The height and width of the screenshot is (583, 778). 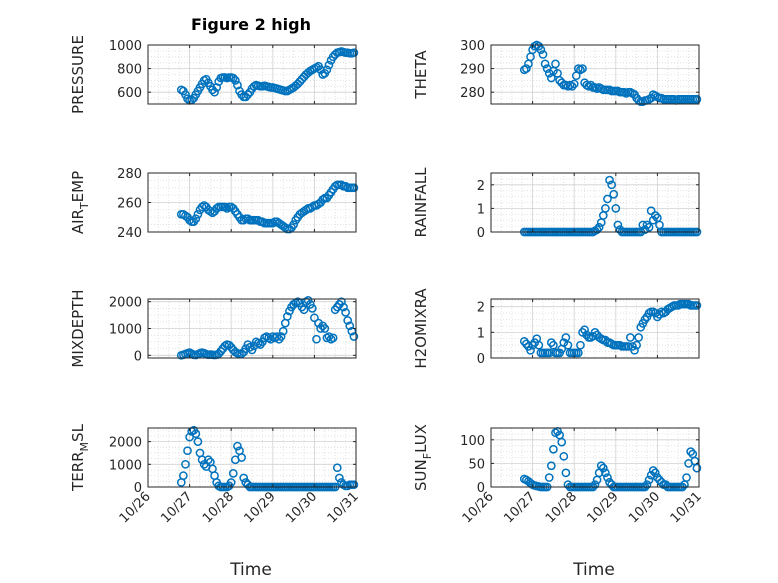 I want to click on y-tick-label: 240, so click(x=129, y=233).